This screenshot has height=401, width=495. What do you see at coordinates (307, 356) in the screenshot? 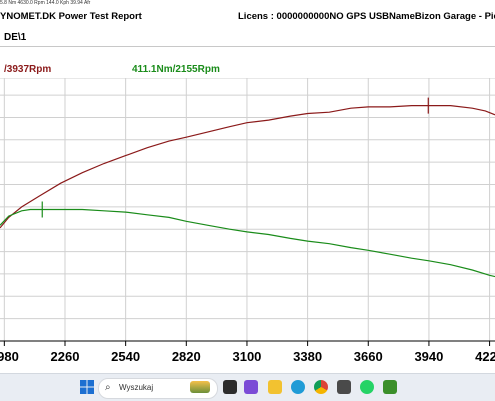
I see `x-tick-label: 3380` at bounding box center [307, 356].